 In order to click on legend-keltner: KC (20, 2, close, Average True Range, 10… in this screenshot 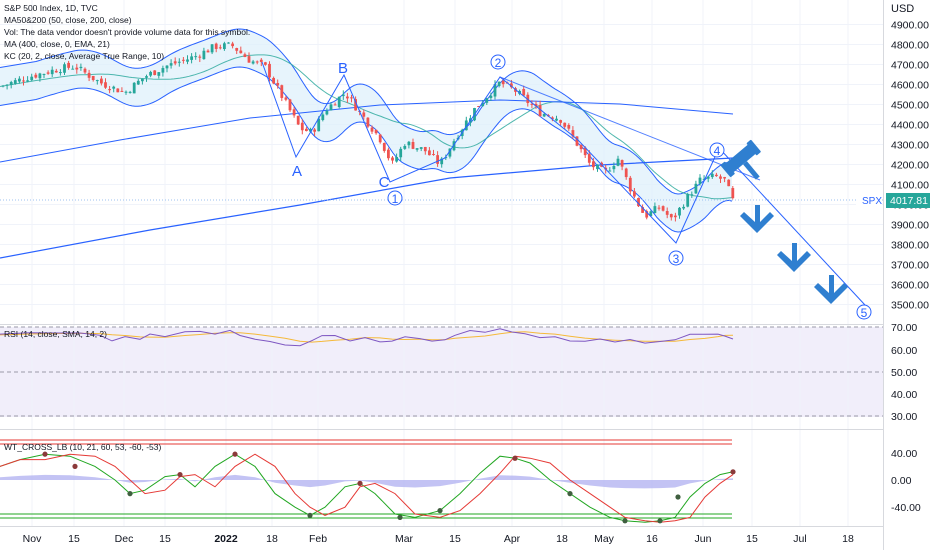, I will do `click(84, 56)`.